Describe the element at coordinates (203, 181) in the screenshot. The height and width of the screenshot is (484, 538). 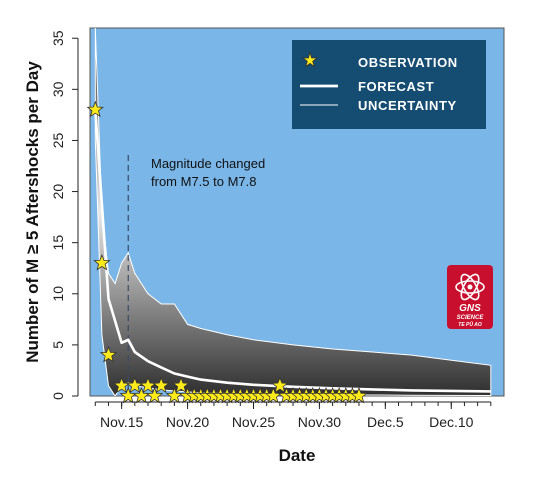
I see `annotation-line-2: from M7.5 to M7.8` at that location.